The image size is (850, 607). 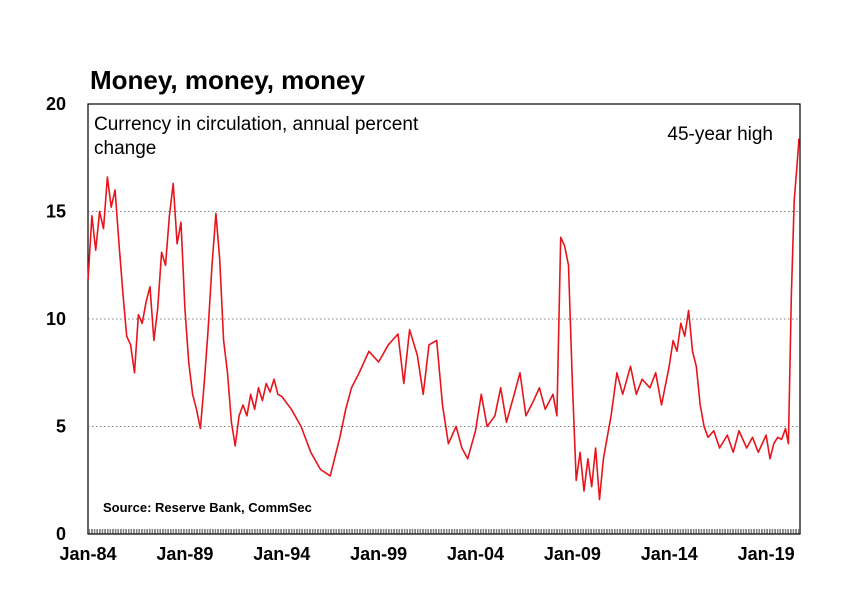 What do you see at coordinates (125, 148) in the screenshot?
I see `chart-subtitle-line2: change` at bounding box center [125, 148].